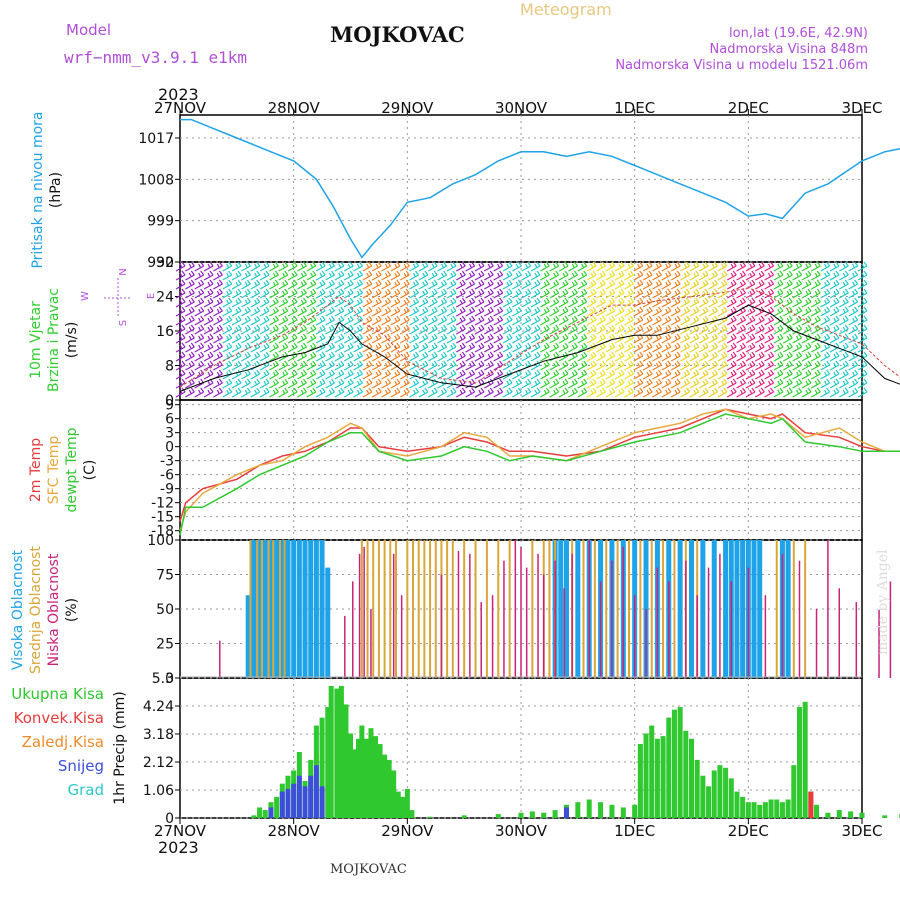 This screenshot has width=900, height=900. What do you see at coordinates (90, 470) in the screenshot?
I see `temp-axis-label-3: (C)` at bounding box center [90, 470].